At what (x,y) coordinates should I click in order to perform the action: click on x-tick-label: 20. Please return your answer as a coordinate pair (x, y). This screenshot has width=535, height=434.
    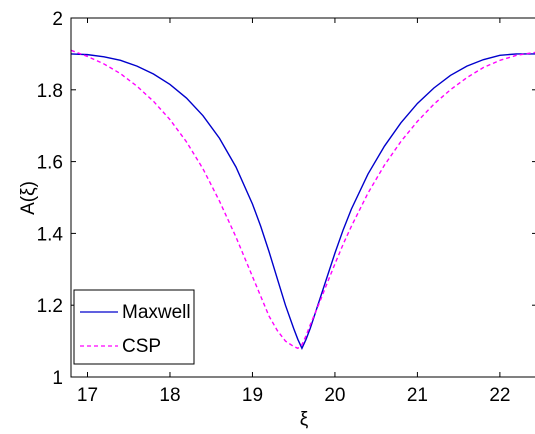
    Looking at the image, I should click on (334, 395).